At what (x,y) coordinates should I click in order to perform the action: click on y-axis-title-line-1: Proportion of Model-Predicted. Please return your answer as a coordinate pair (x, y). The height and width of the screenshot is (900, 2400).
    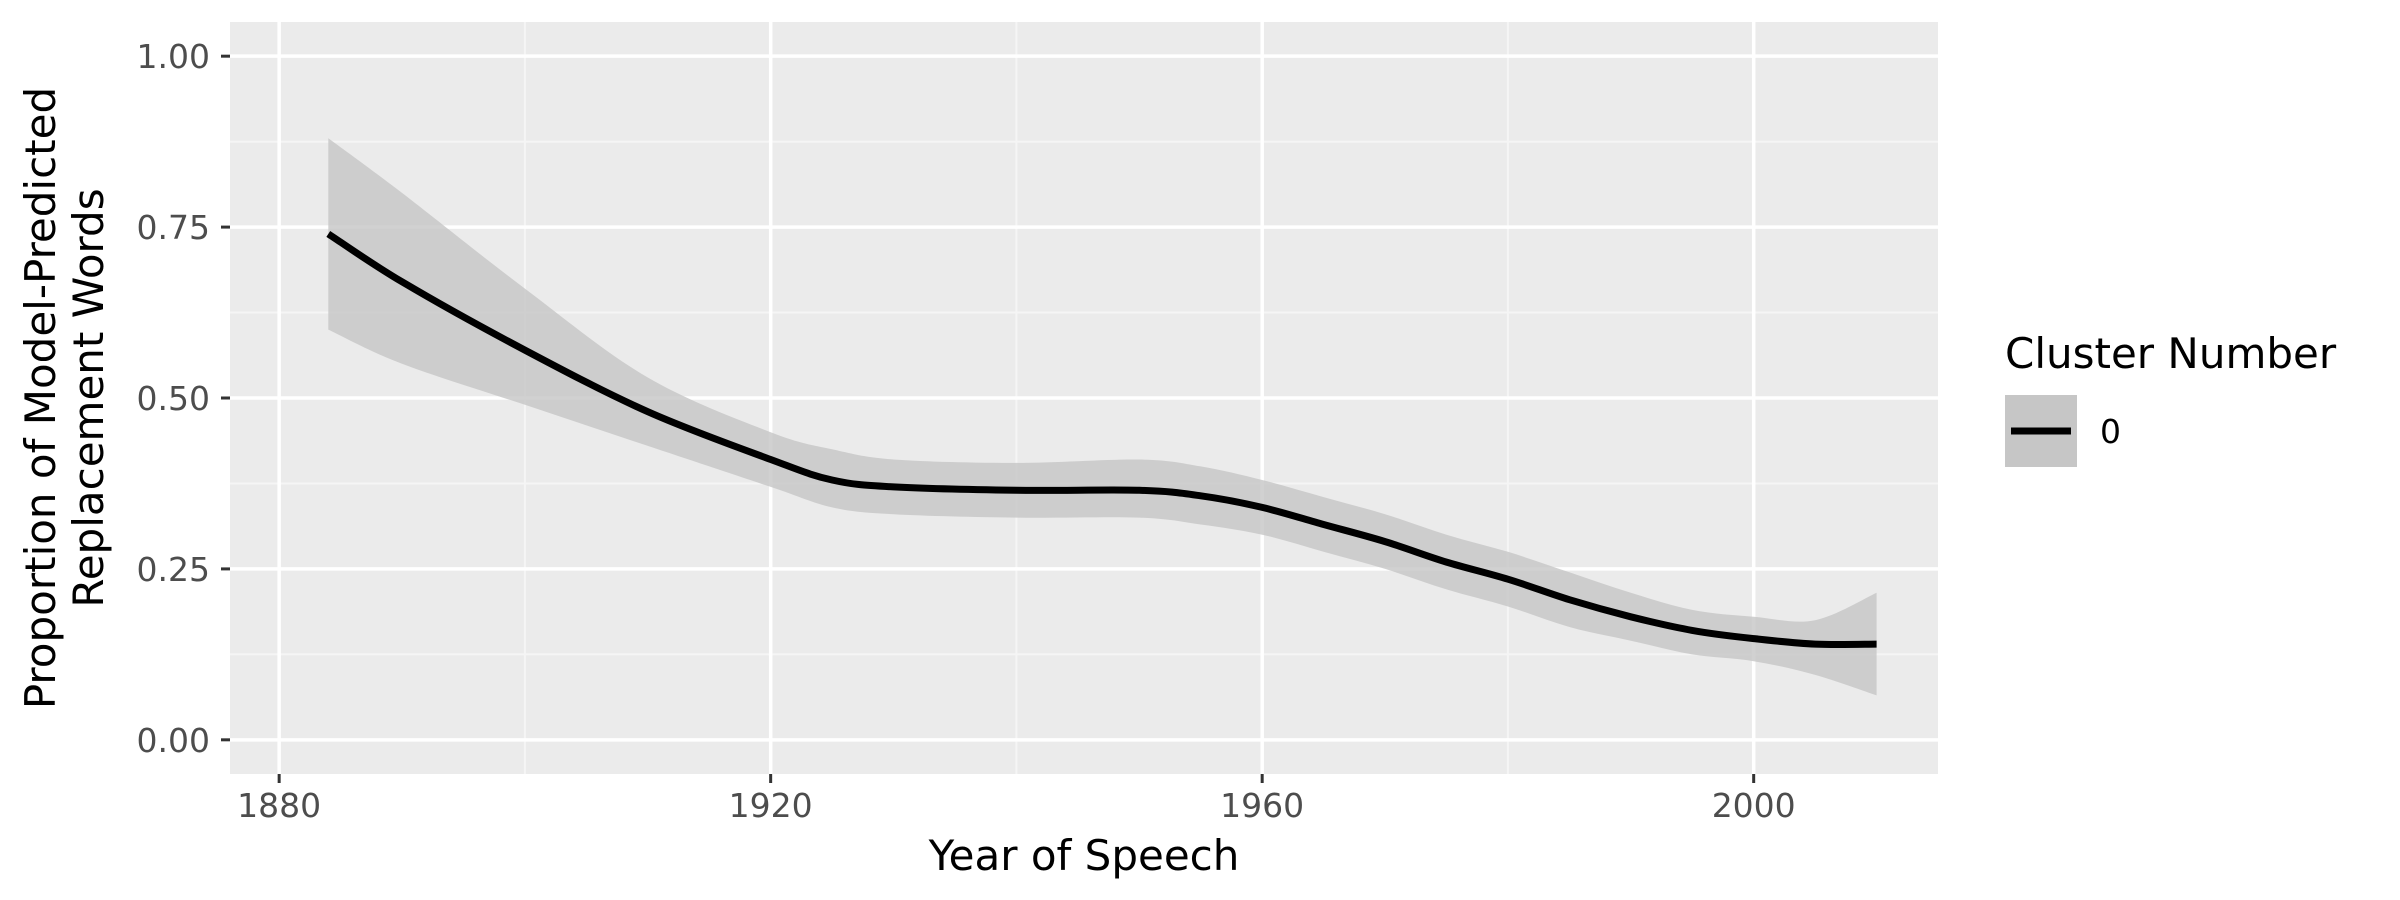
    Looking at the image, I should click on (40, 398).